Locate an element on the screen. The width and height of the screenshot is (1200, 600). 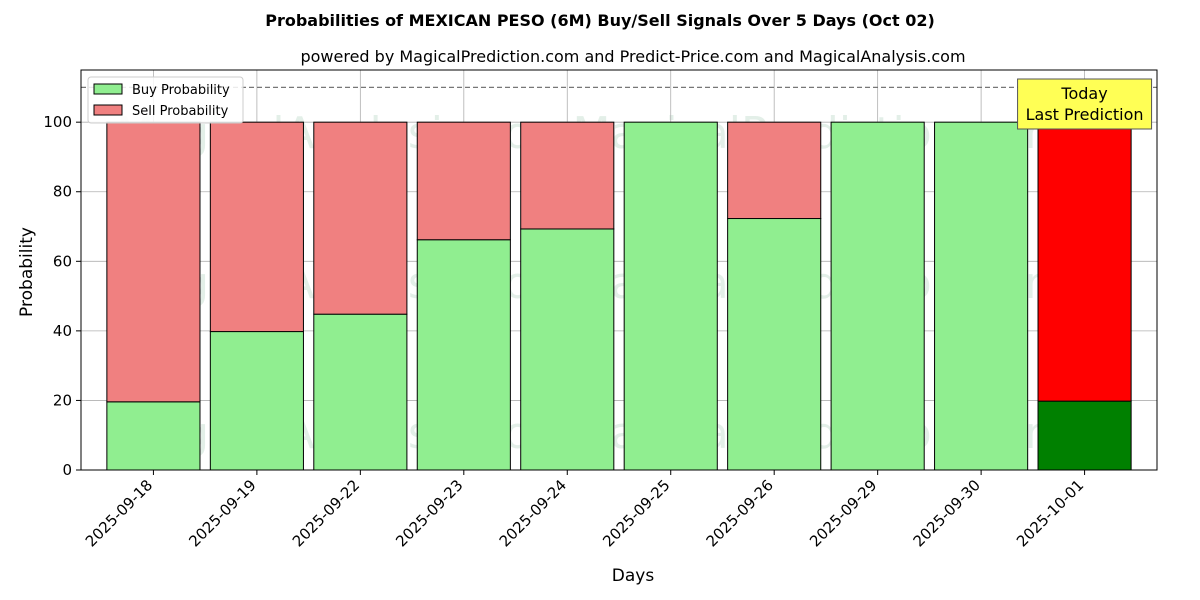
annotation-text: Today is located at coordinates (1083, 93).